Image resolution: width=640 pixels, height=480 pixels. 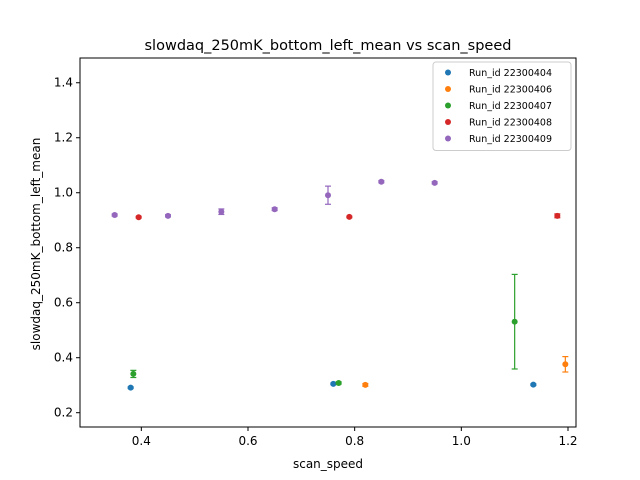 I want to click on legend-item: Run_id 22300409, so click(x=498, y=139).